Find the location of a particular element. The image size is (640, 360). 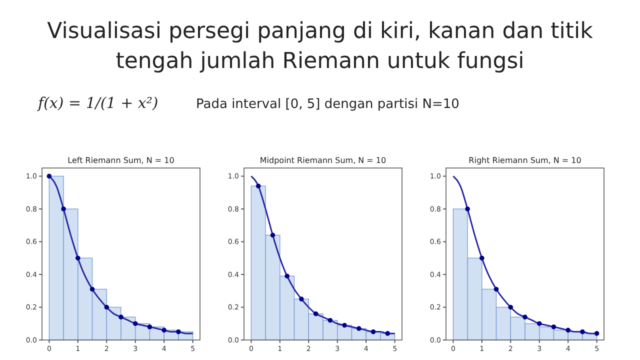

chart-title: Right Riemann Sum, N = 10 is located at coordinates (525, 160).